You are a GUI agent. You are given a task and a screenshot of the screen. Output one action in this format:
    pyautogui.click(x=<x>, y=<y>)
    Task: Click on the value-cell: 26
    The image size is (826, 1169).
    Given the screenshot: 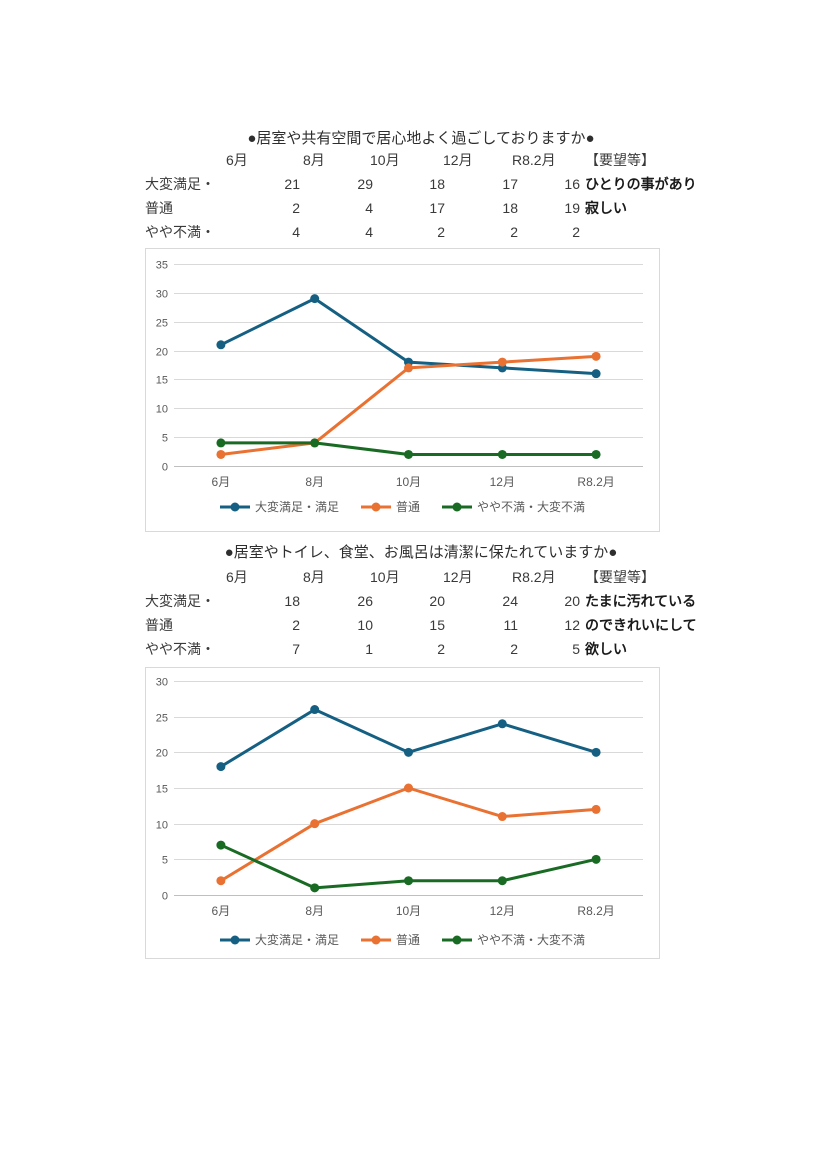 What is the action you would take?
    pyautogui.click(x=365, y=601)
    